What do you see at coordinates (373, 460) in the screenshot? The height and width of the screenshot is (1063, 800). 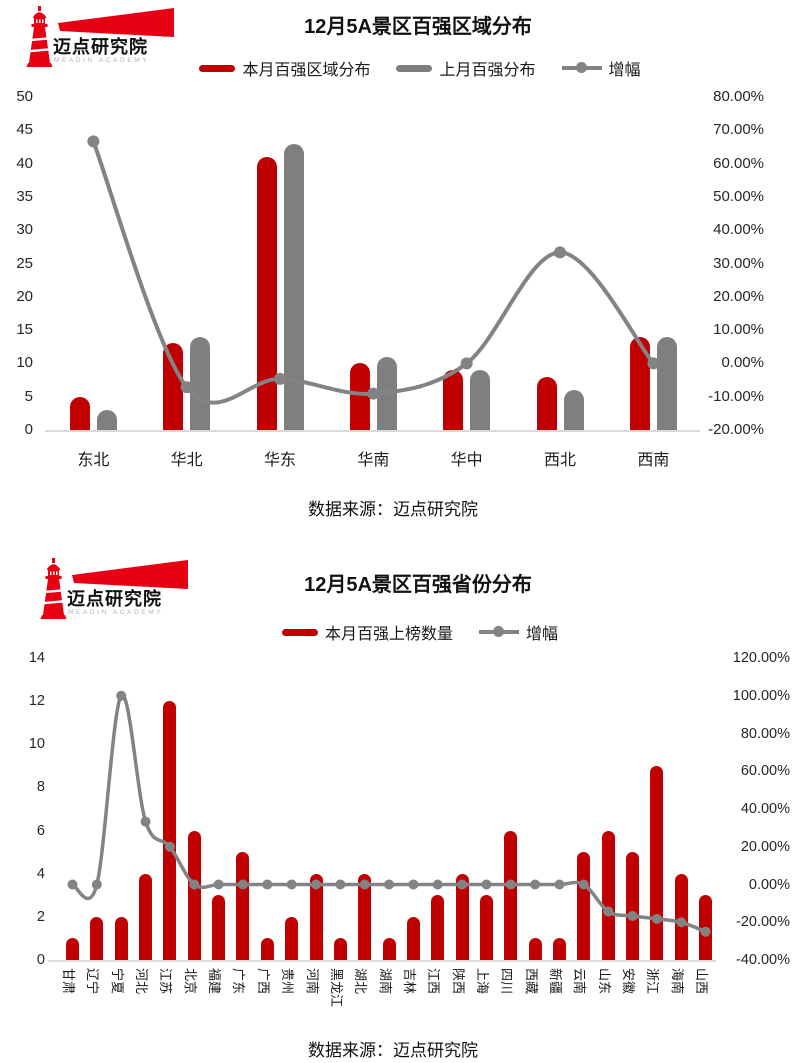 I see `category-label: 华南` at bounding box center [373, 460].